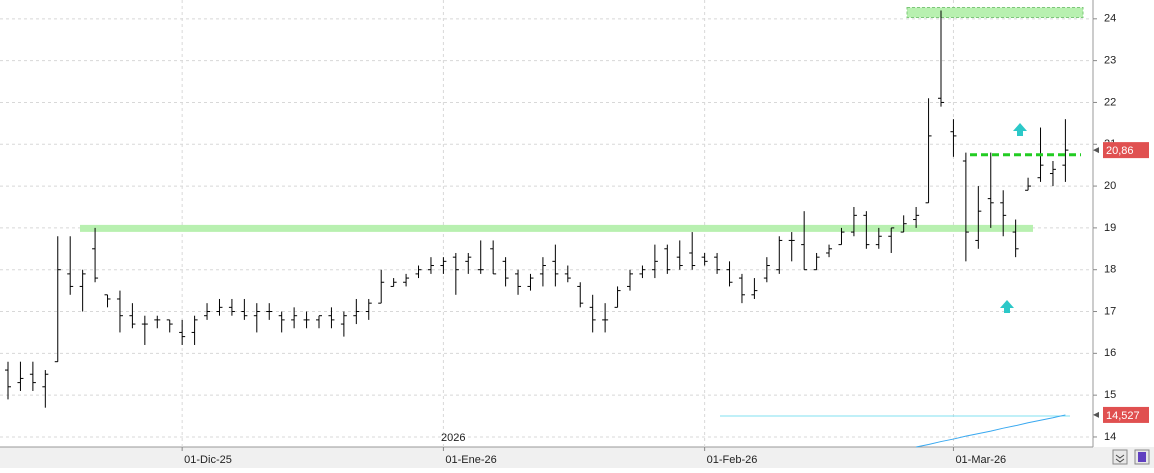 The width and height of the screenshot is (1154, 473). I want to click on support-band, so click(556, 228).